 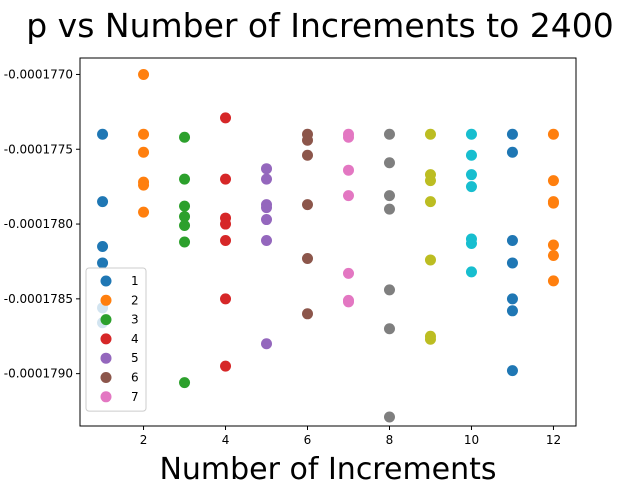 What do you see at coordinates (38, 74) in the screenshot?
I see `y-tick-label: -0.0001770` at bounding box center [38, 74].